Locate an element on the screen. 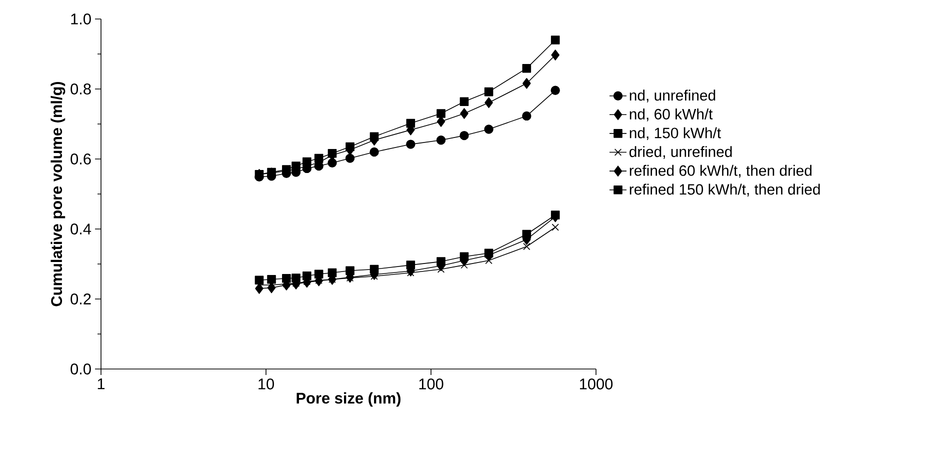 The height and width of the screenshot is (451, 947). legend-label: nd, 60 kWh/t is located at coordinates (671, 115).